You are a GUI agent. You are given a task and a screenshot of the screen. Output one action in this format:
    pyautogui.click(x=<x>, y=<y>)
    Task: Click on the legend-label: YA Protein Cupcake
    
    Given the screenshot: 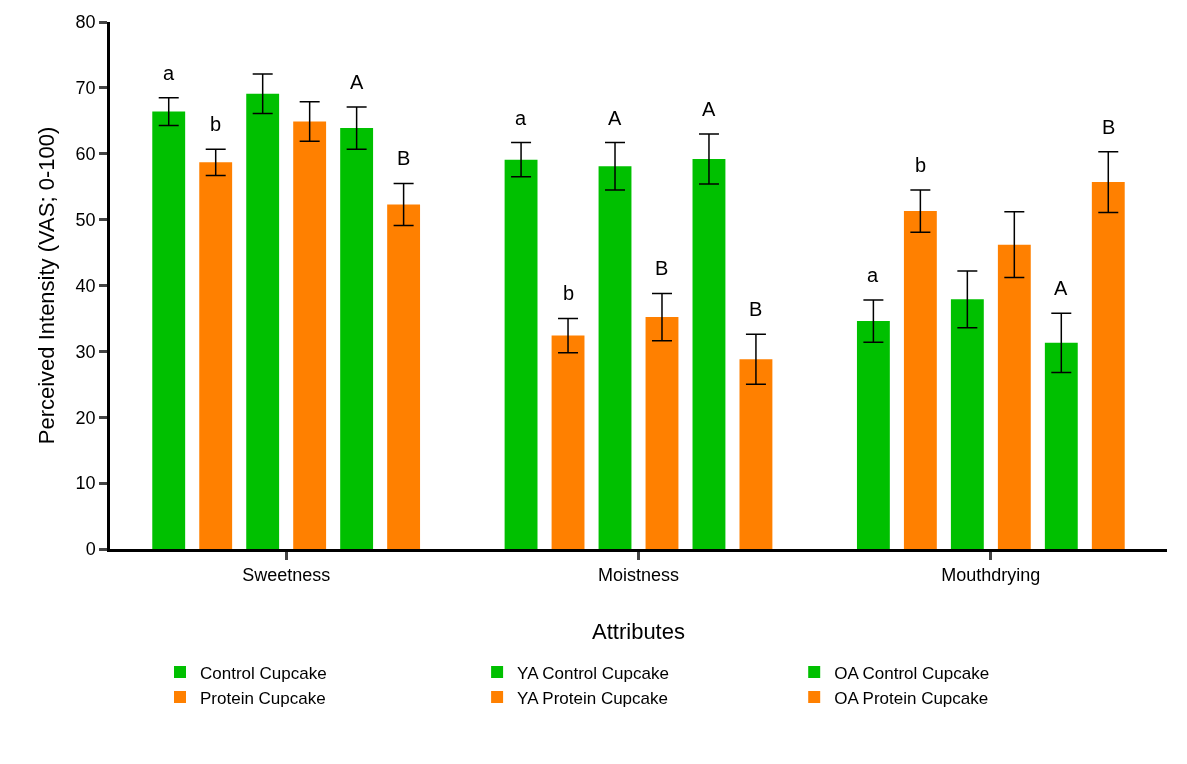 What is the action you would take?
    pyautogui.click(x=592, y=698)
    